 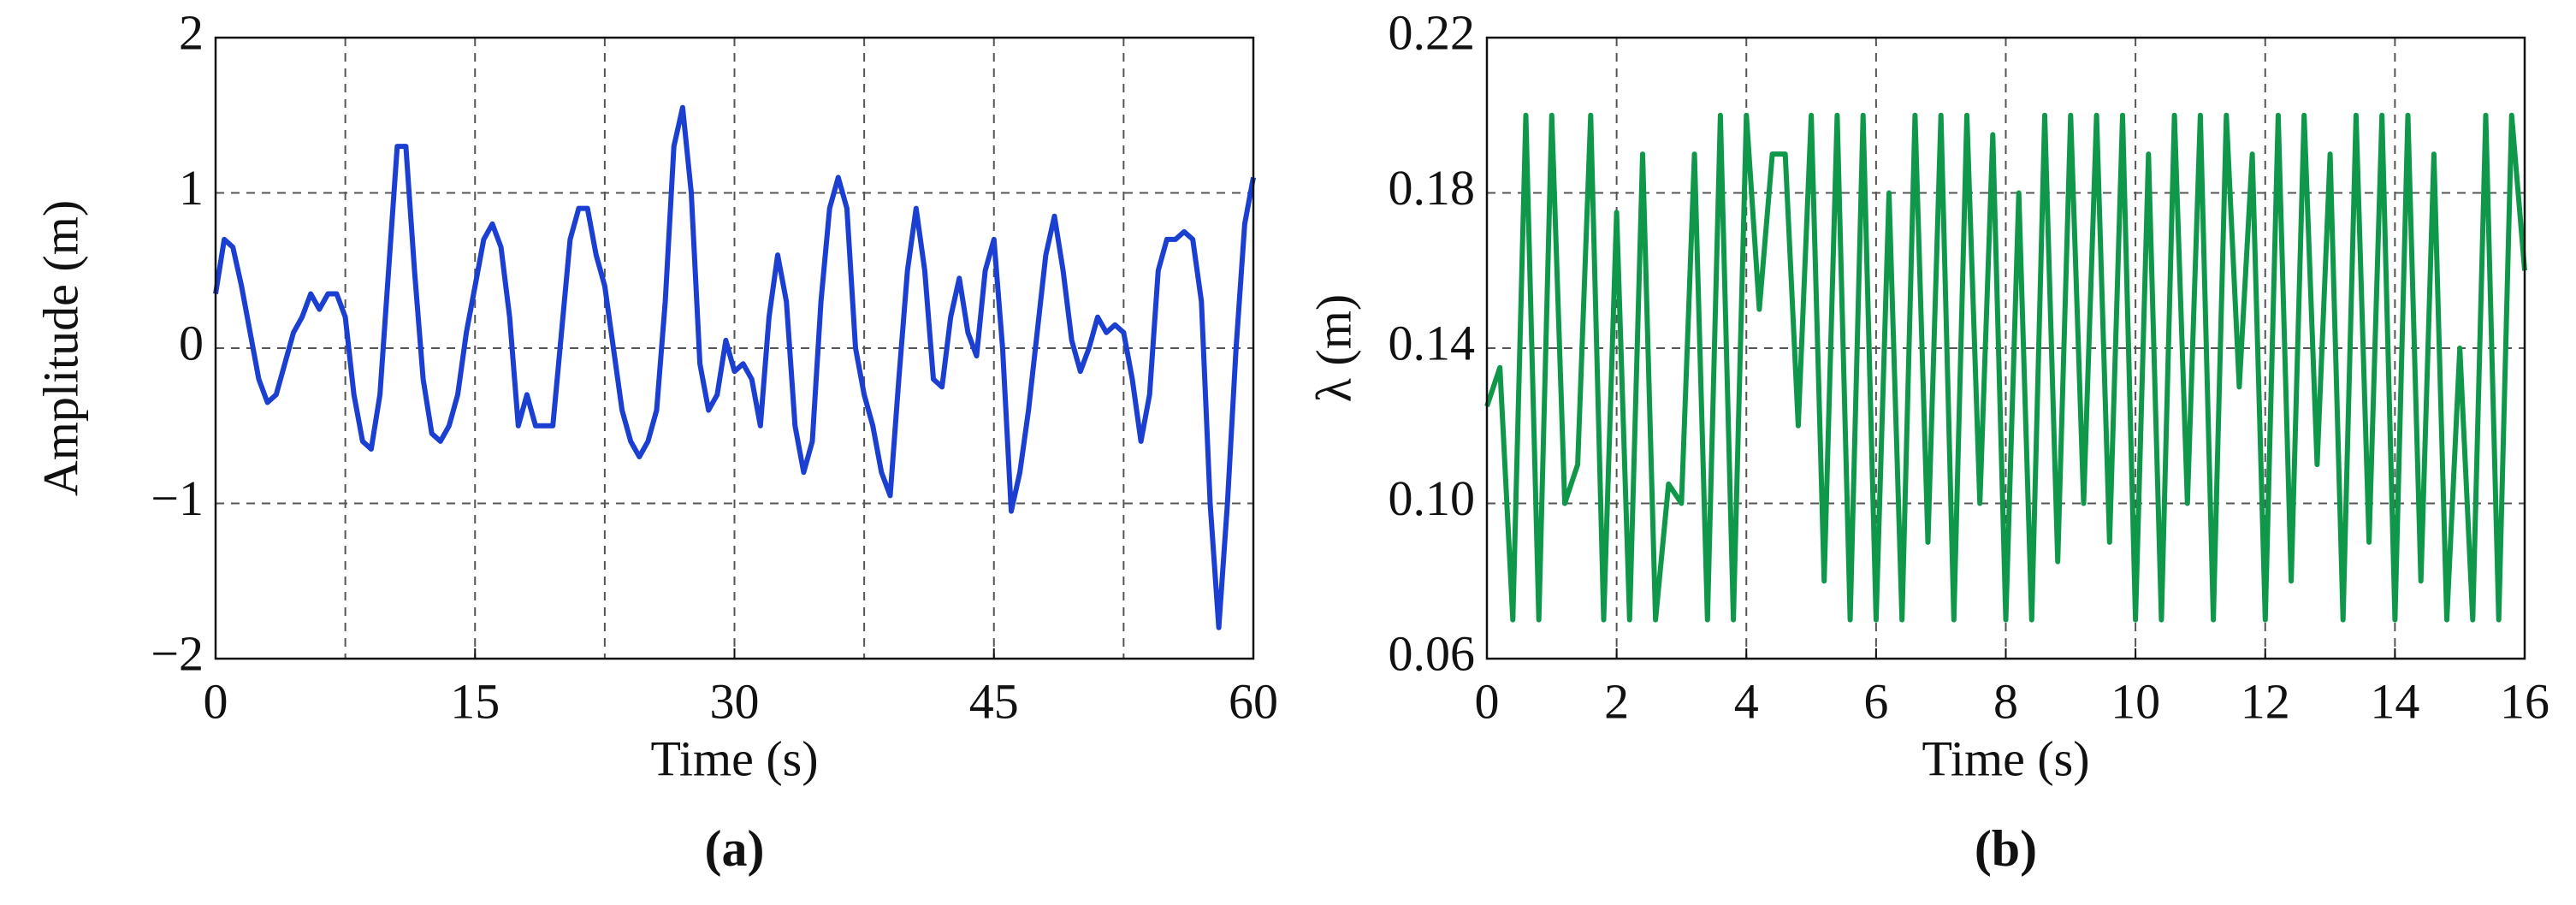 What do you see at coordinates (1432, 342) in the screenshot?
I see `y-tick-label: 0.14` at bounding box center [1432, 342].